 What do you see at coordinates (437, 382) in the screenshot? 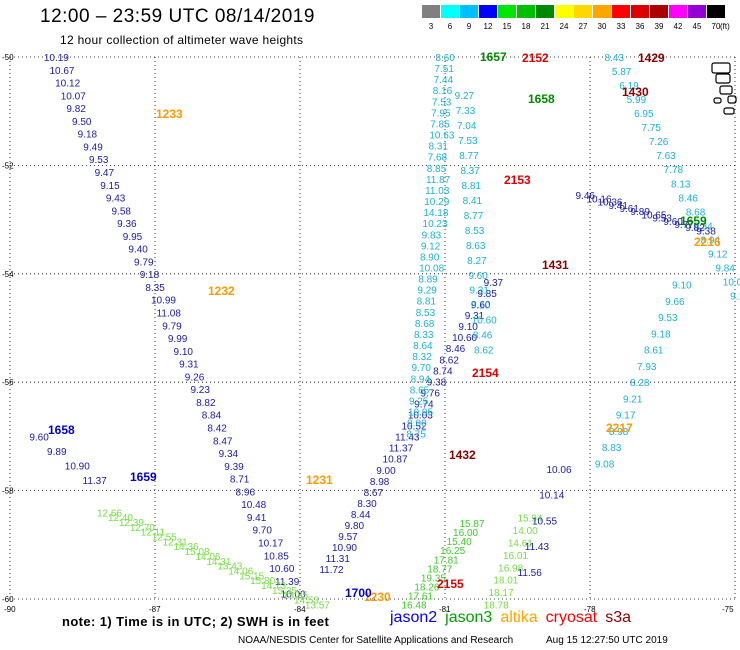
I see `swh-value: 9.38` at bounding box center [437, 382].